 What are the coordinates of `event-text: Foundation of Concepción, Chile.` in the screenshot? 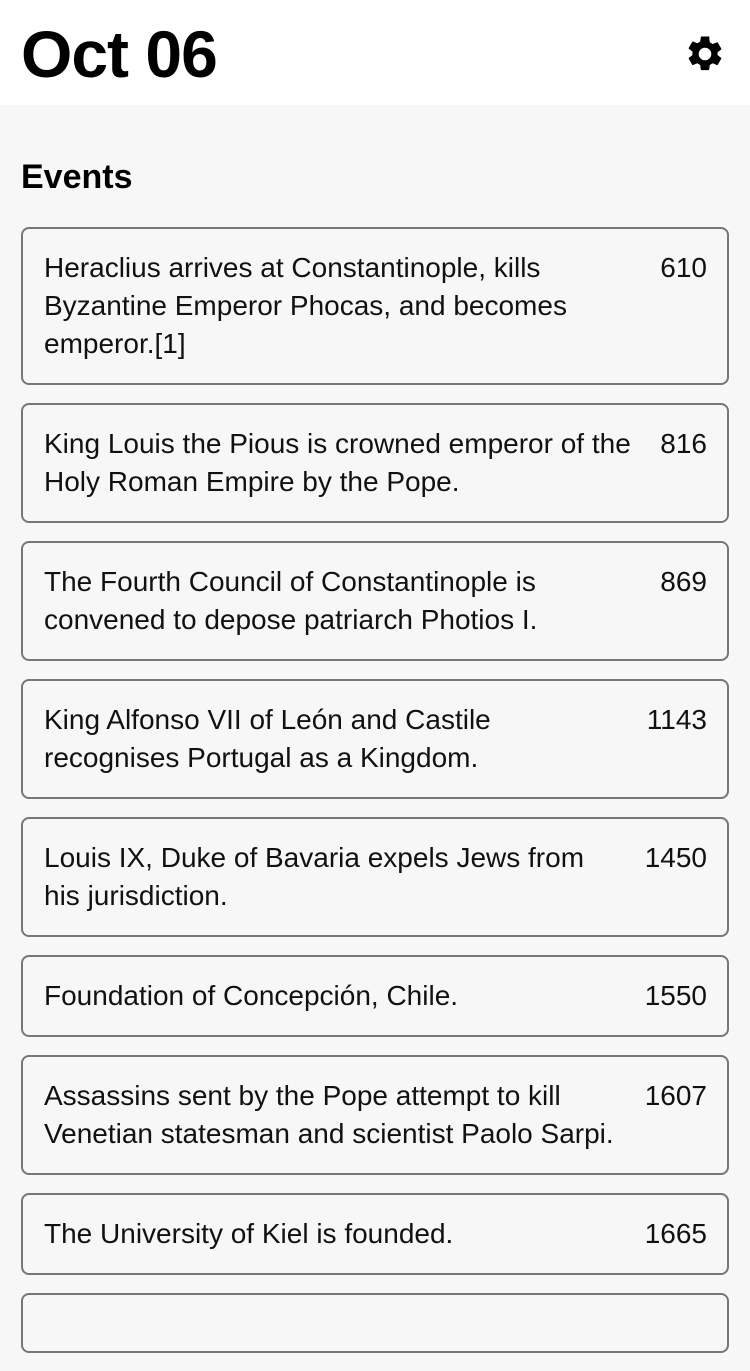 It's located at (251, 995).